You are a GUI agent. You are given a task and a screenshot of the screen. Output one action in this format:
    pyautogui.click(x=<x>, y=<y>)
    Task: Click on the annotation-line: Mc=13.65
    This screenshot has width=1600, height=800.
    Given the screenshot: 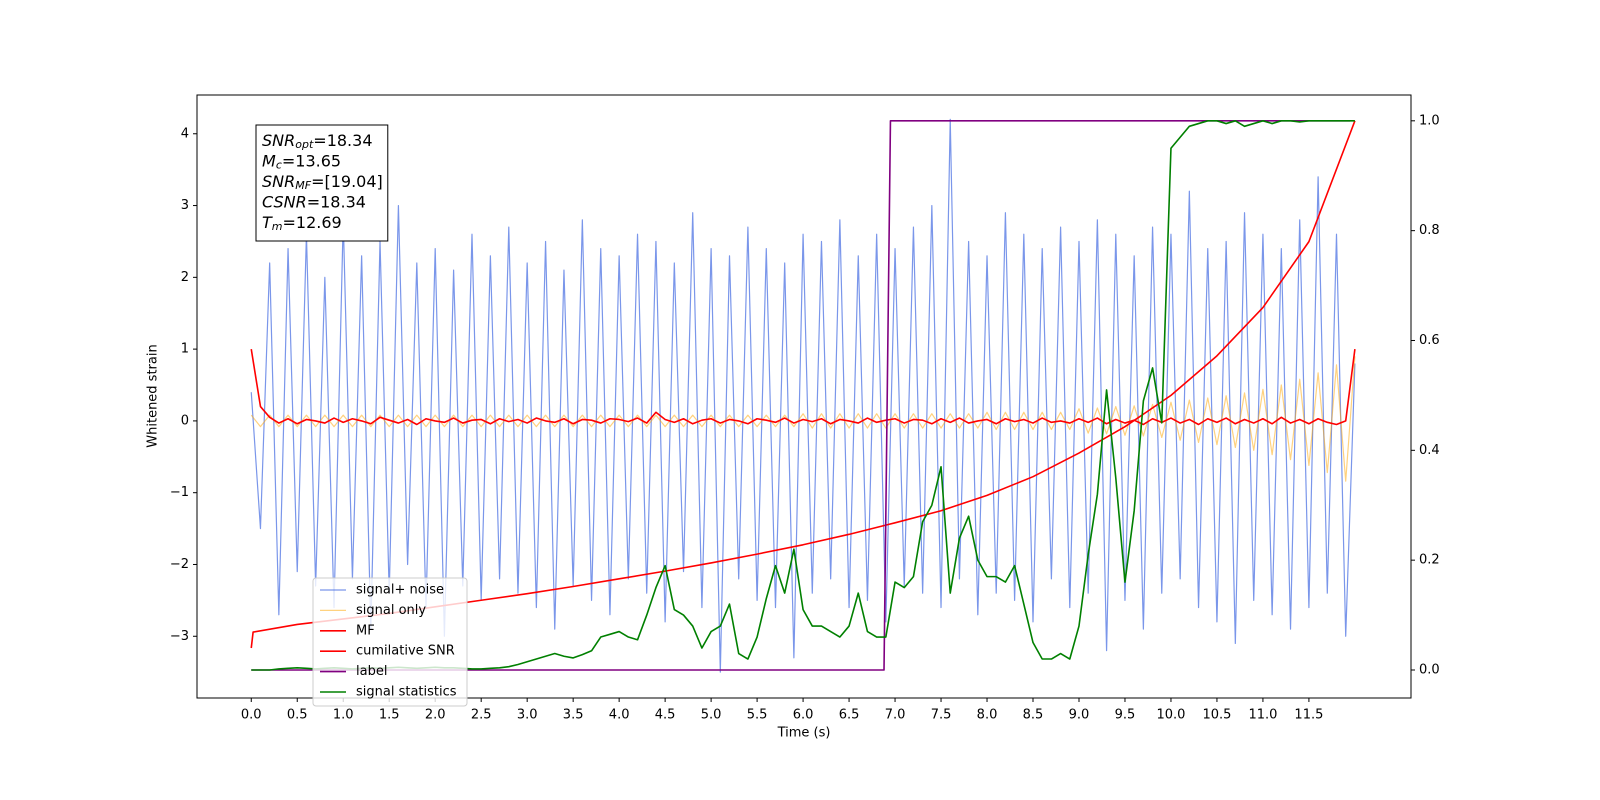 What is the action you would take?
    pyautogui.click(x=301, y=161)
    